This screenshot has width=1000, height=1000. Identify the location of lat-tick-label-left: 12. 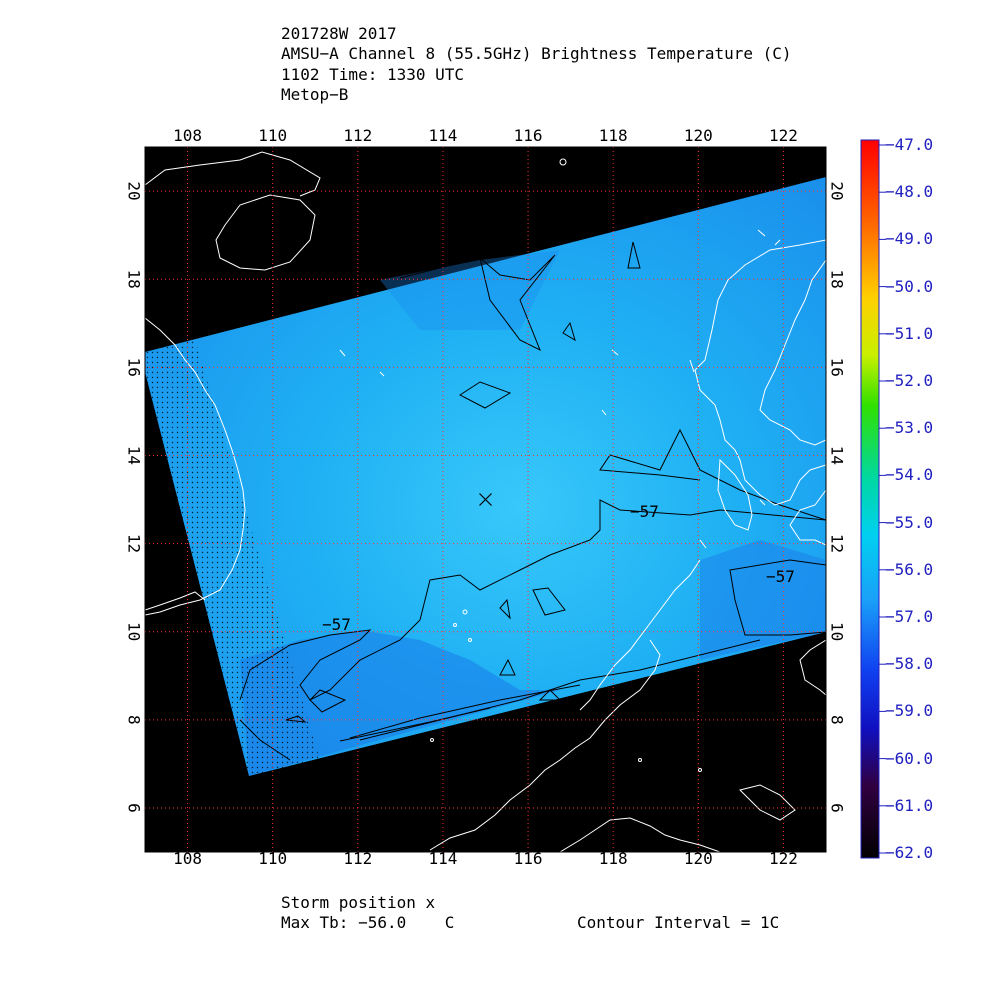
(134, 543).